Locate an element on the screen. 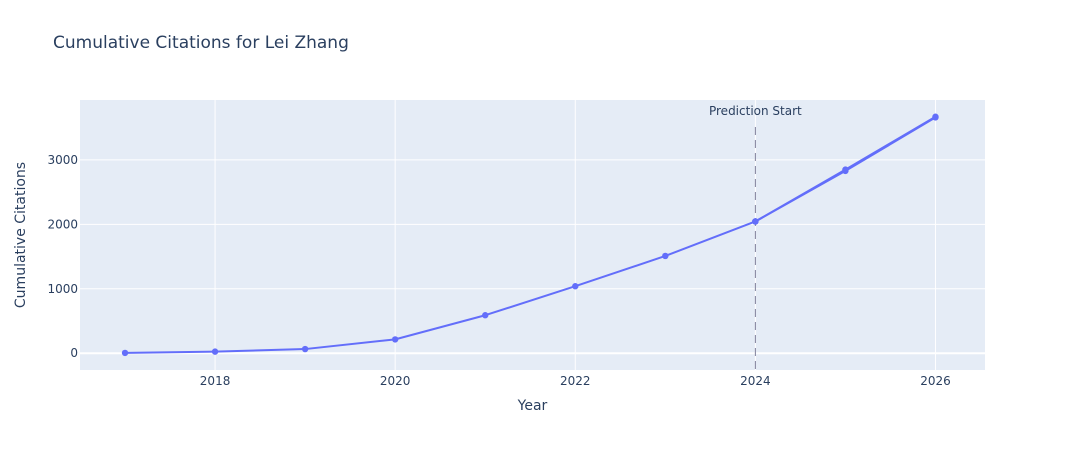 Image resolution: width=1065 pixels, height=450 pixels. x-axis-ticks: 2018 2020 2022 2024 2026 is located at coordinates (575, 381).